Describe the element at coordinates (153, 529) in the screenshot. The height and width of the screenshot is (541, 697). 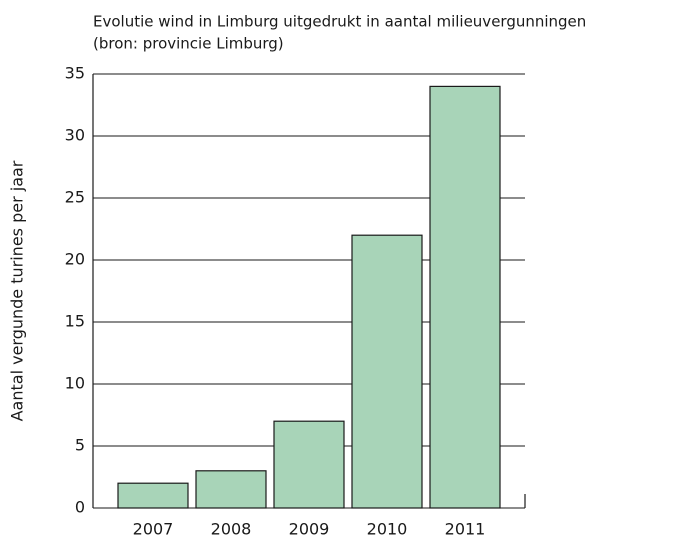
I see `x-tick-label: 2007` at that location.